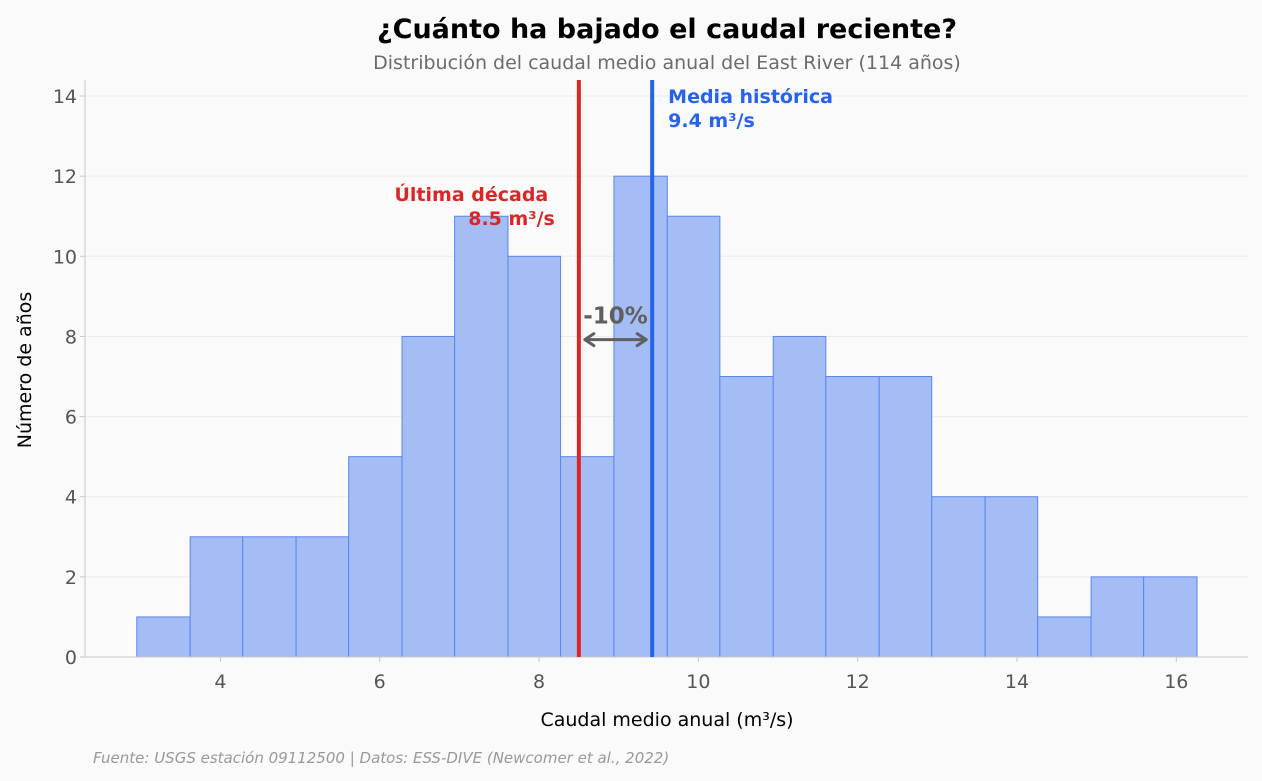 This screenshot has width=1262, height=781. Describe the element at coordinates (220, 682) in the screenshot. I see `x-tick-label-4: 4` at that location.